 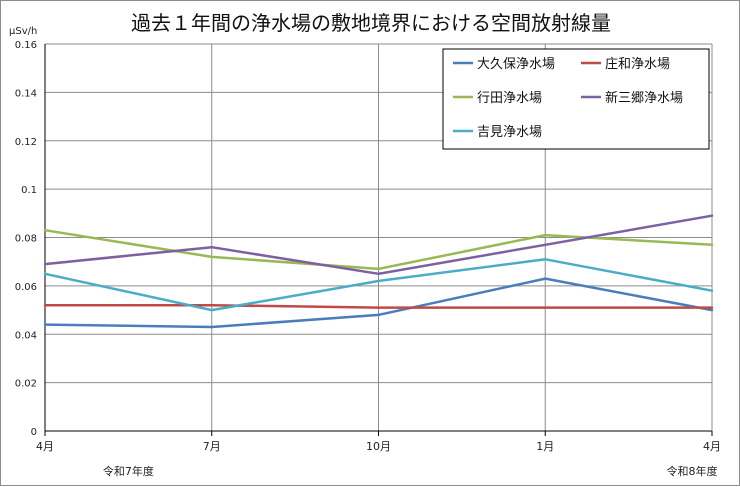 I want to click on legend-box, so click(x=576, y=99).